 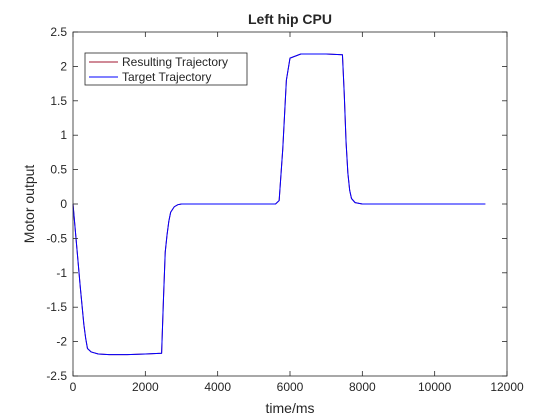 What do you see at coordinates (61, 342) in the screenshot?
I see `y-tick-label: -2` at bounding box center [61, 342].